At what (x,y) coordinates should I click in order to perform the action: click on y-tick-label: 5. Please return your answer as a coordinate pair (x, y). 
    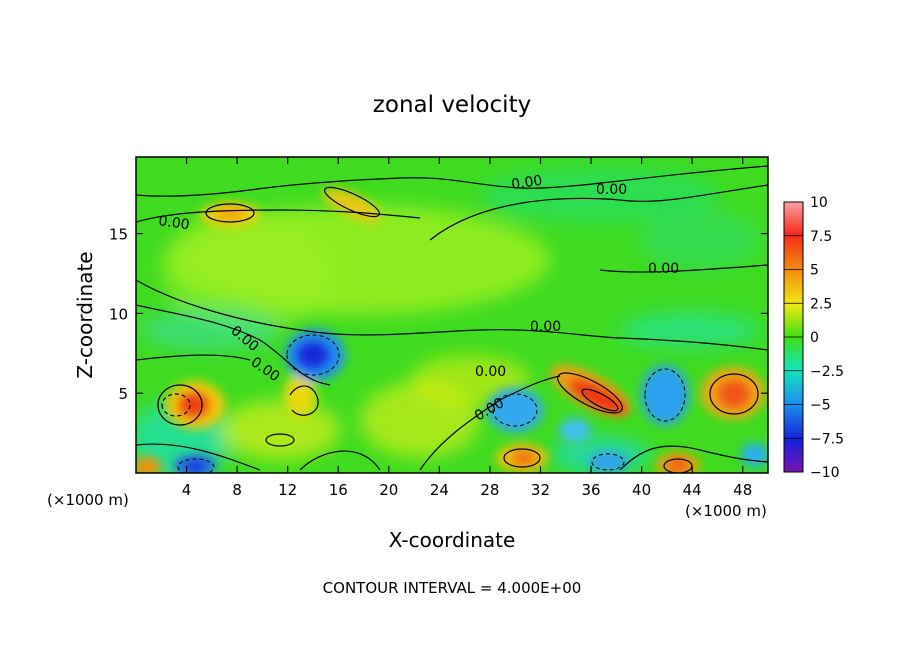
    Looking at the image, I should click on (123, 394).